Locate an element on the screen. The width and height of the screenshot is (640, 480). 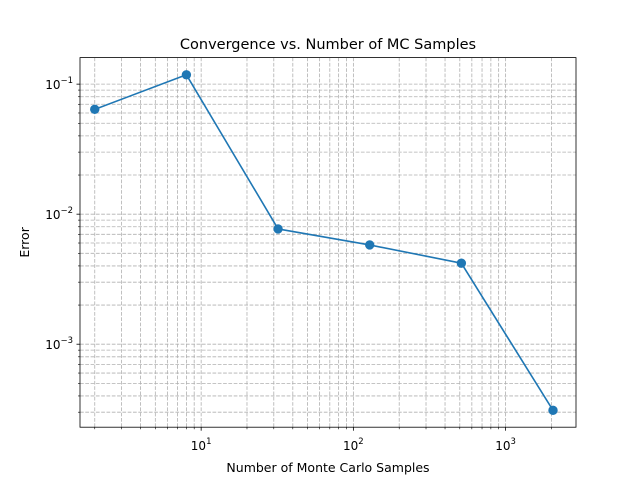
x-axis-label: Number of Monte Carlo Samples is located at coordinates (327, 467).